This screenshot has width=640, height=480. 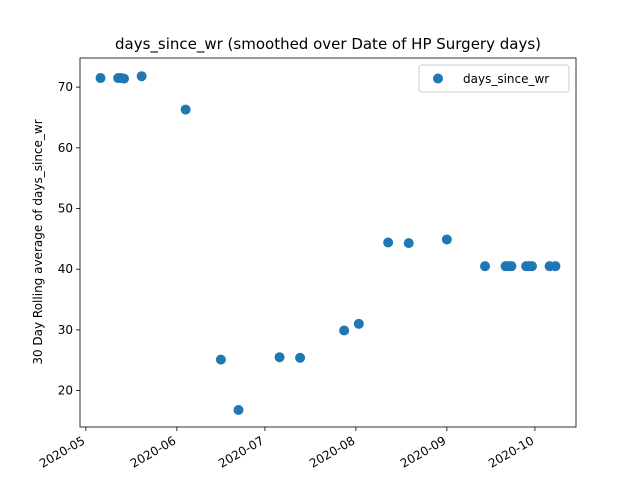 What do you see at coordinates (65, 87) in the screenshot?
I see `y-tick-label-70: 70` at bounding box center [65, 87].